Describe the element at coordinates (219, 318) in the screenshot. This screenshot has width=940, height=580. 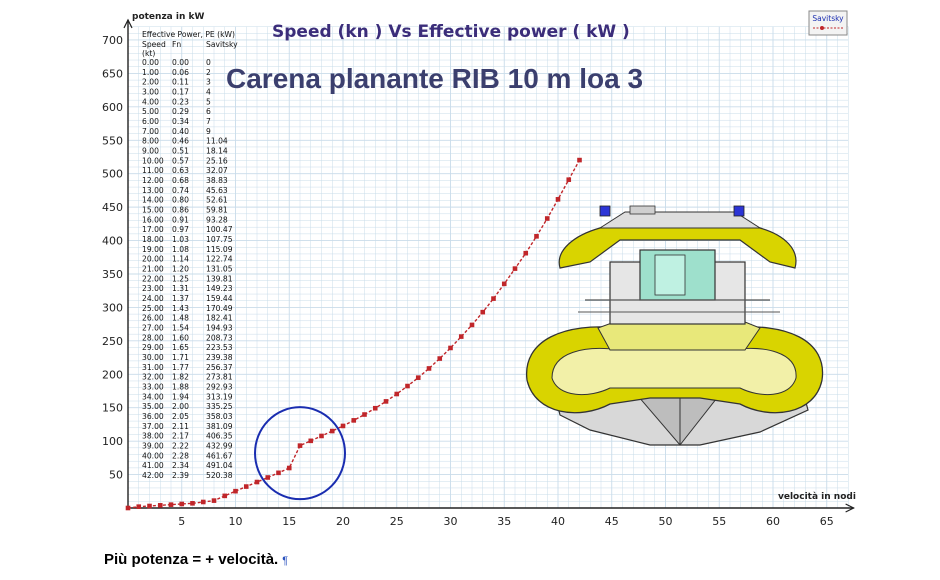
I see `table-cell: 182.41` at that location.